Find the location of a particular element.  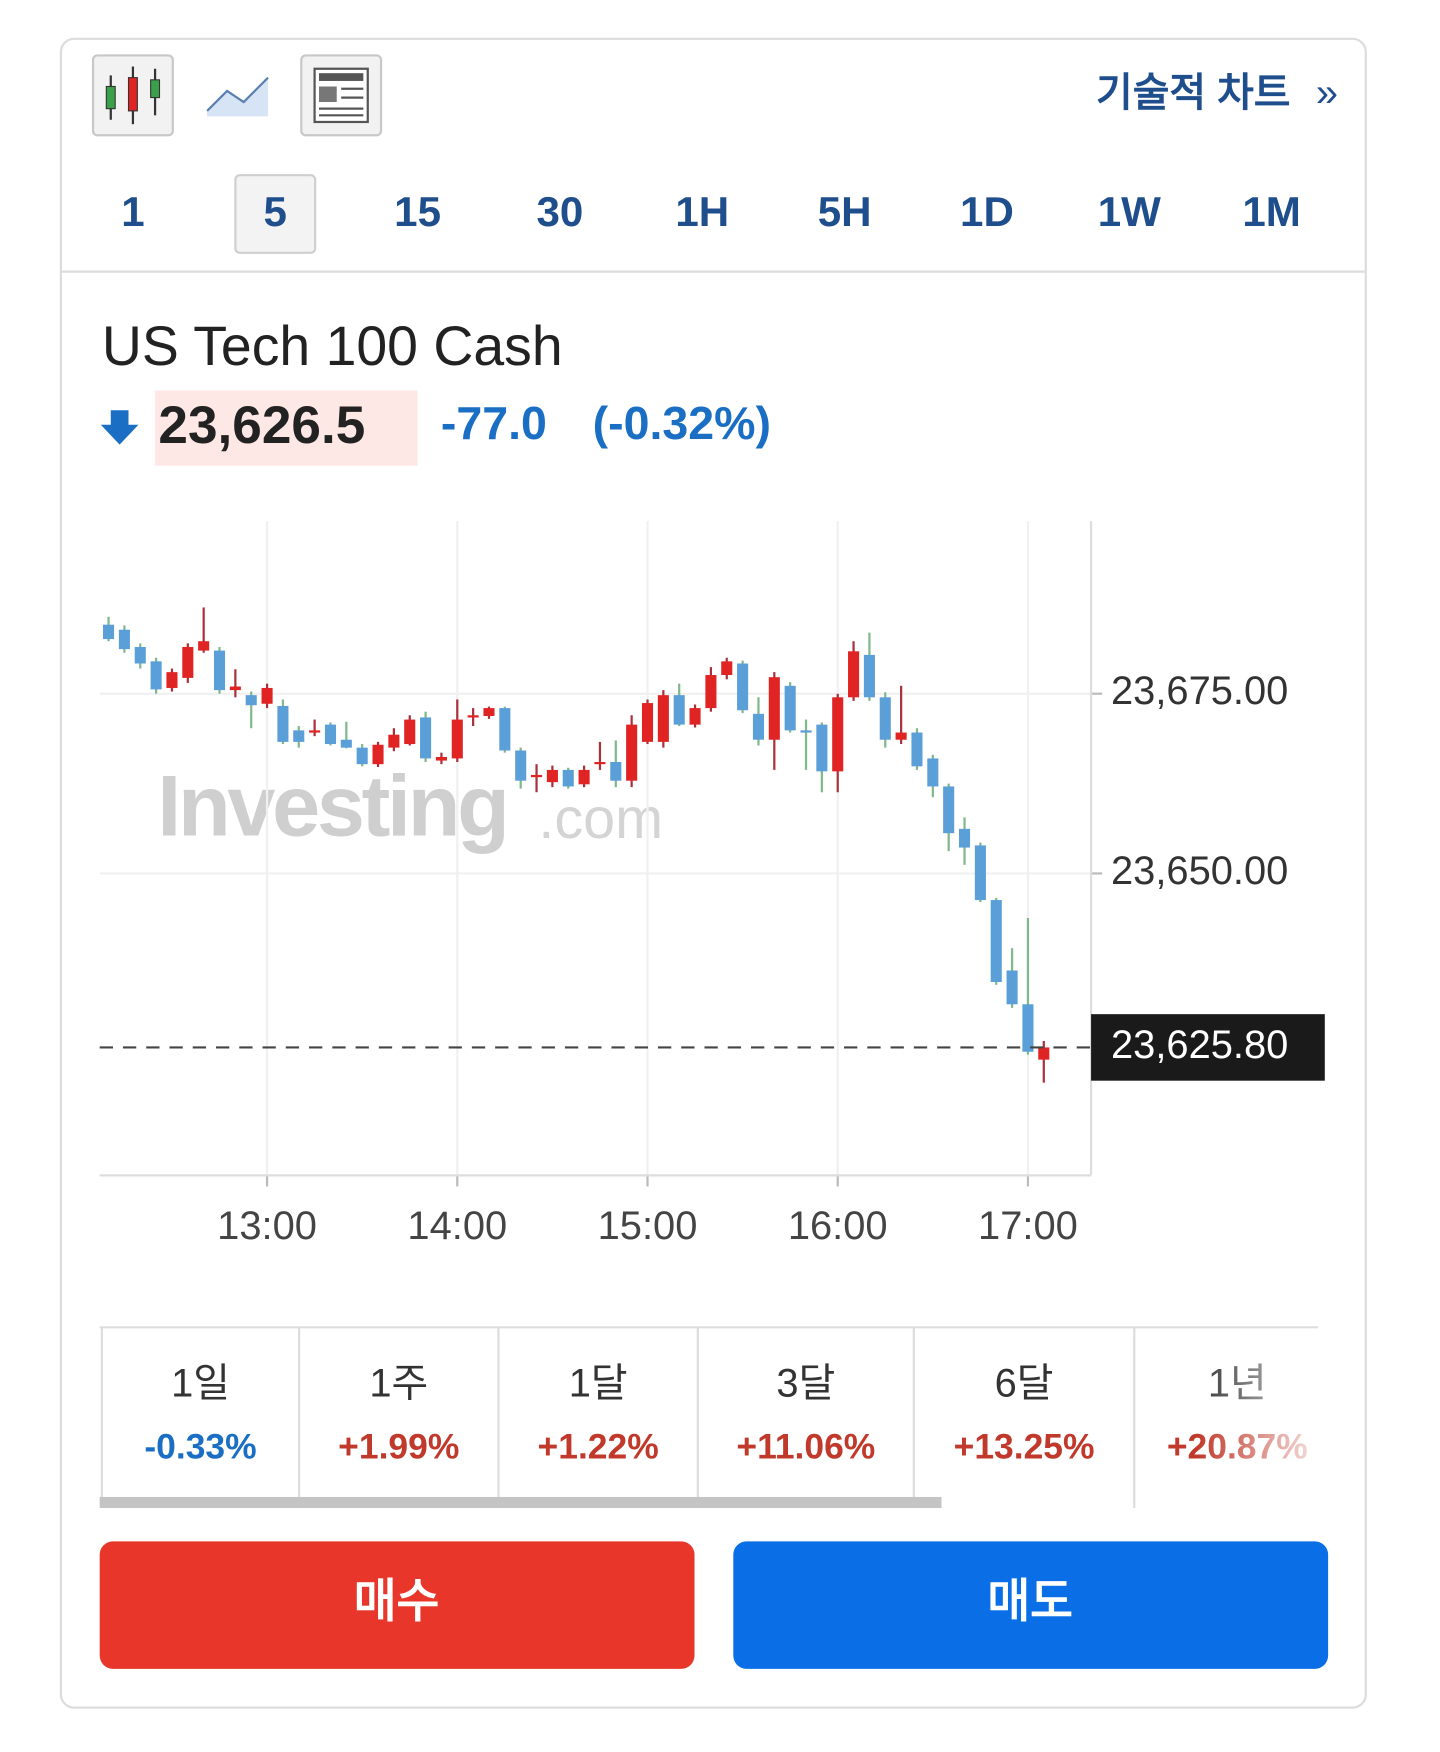

timeframe: 1M is located at coordinates (1271, 211).